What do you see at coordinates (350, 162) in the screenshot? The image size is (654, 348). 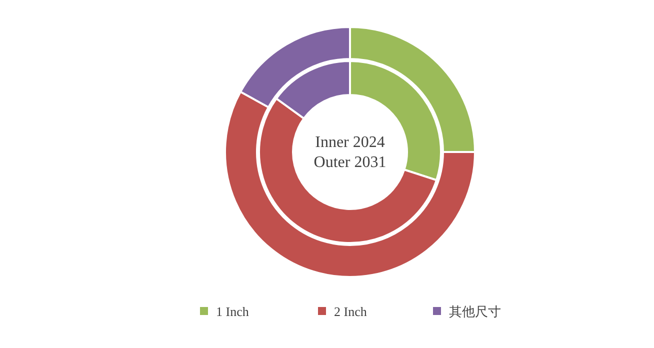 I see `text: Outer 2031` at bounding box center [350, 162].